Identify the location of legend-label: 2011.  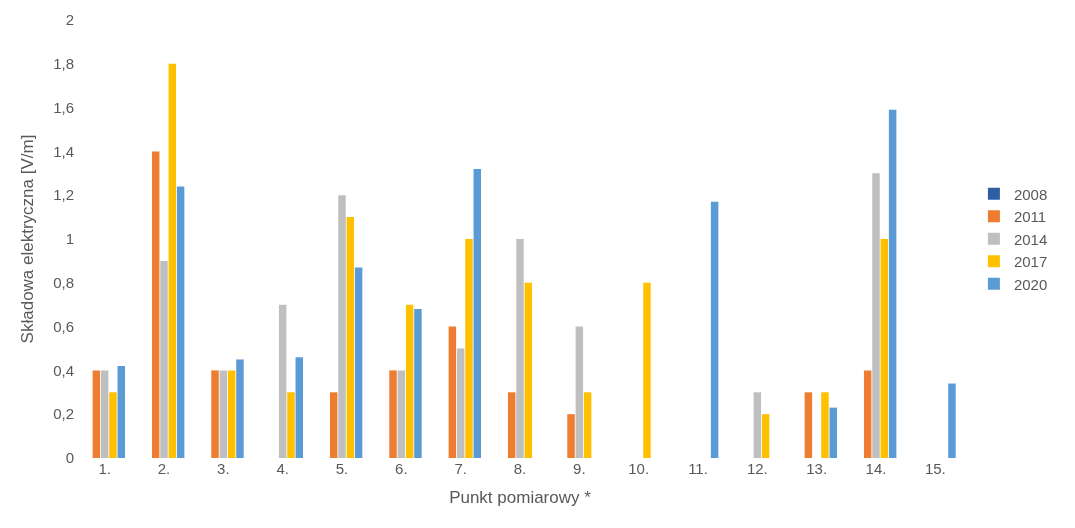
(1030, 217).